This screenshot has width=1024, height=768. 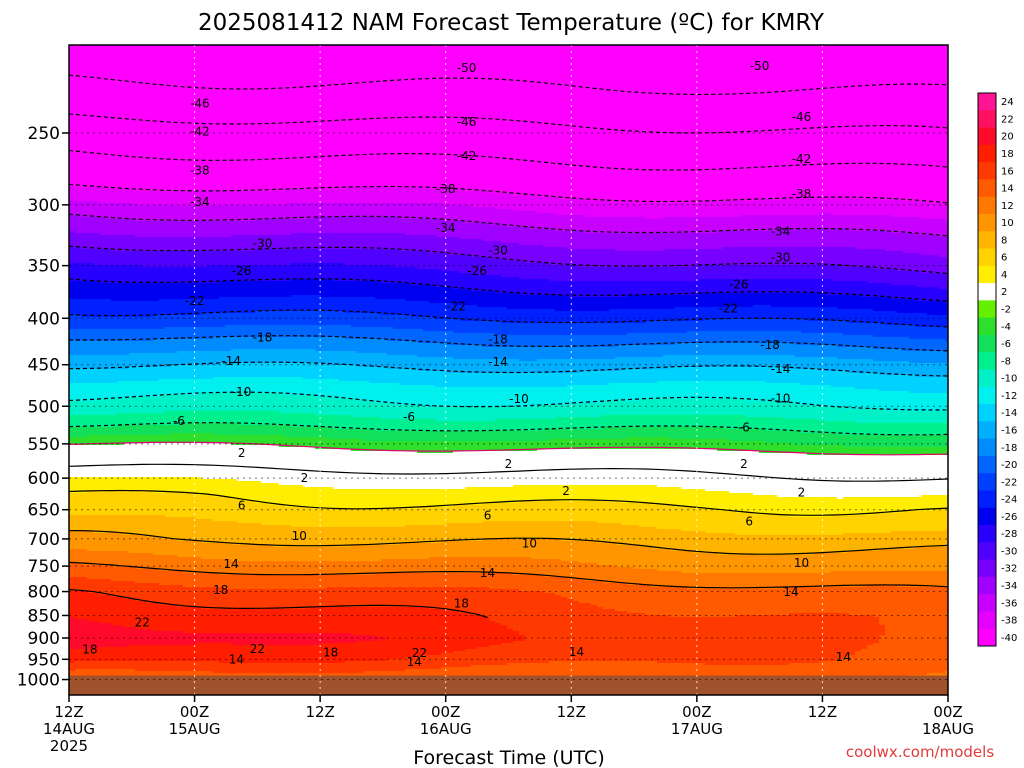 What do you see at coordinates (257, 649) in the screenshot?
I see `contour-label: 22` at bounding box center [257, 649].